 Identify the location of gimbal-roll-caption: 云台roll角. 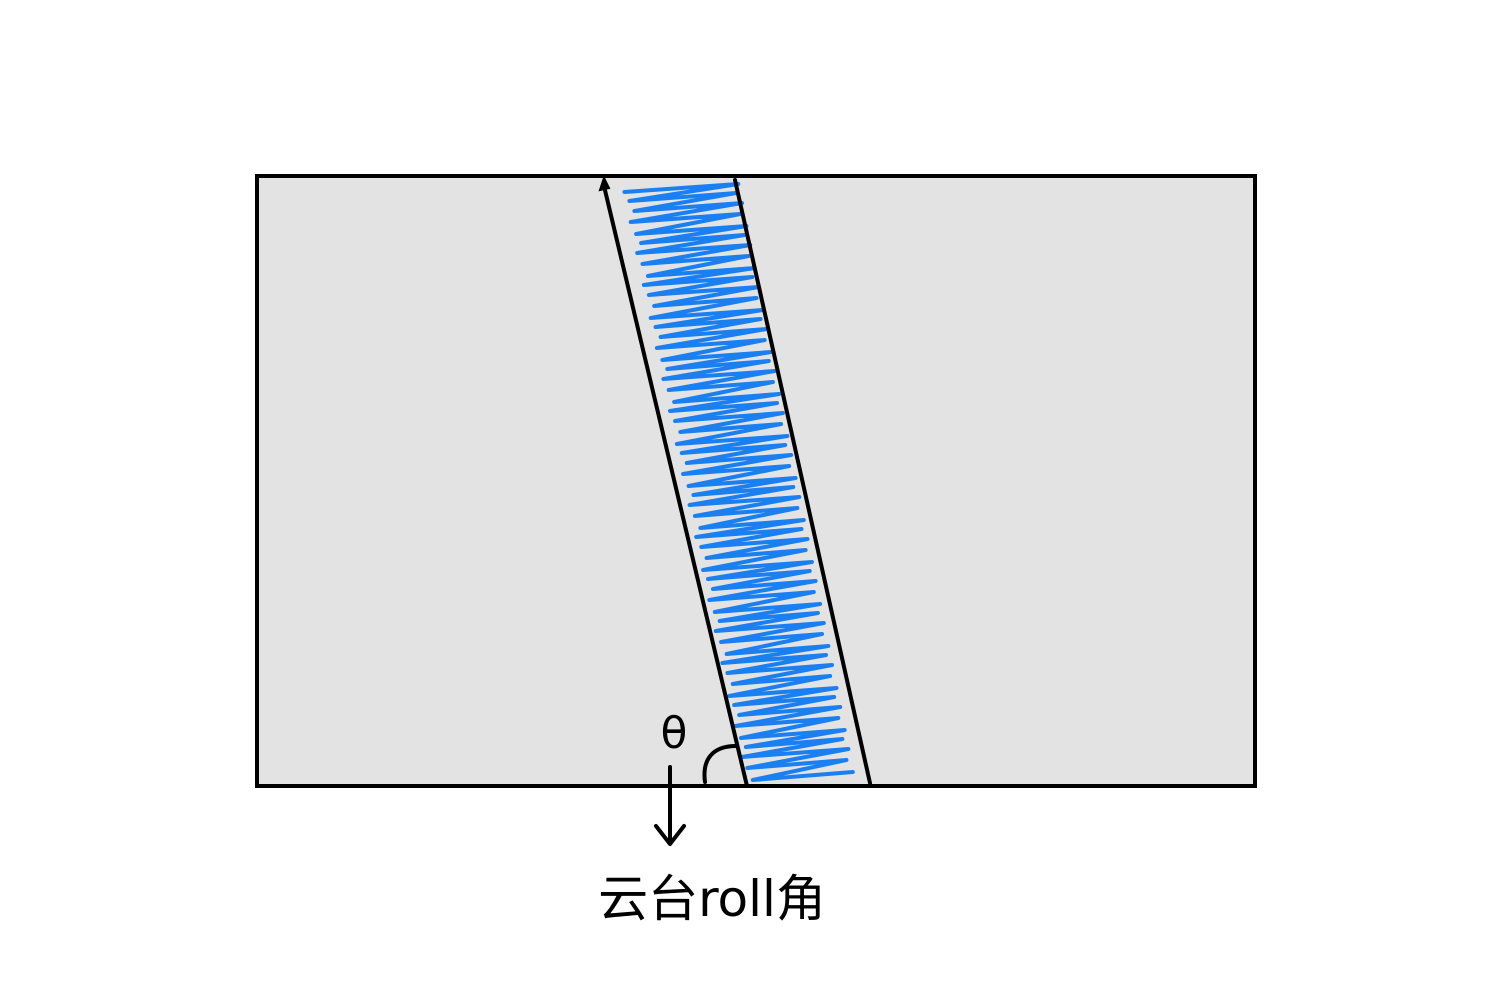
(712, 899).